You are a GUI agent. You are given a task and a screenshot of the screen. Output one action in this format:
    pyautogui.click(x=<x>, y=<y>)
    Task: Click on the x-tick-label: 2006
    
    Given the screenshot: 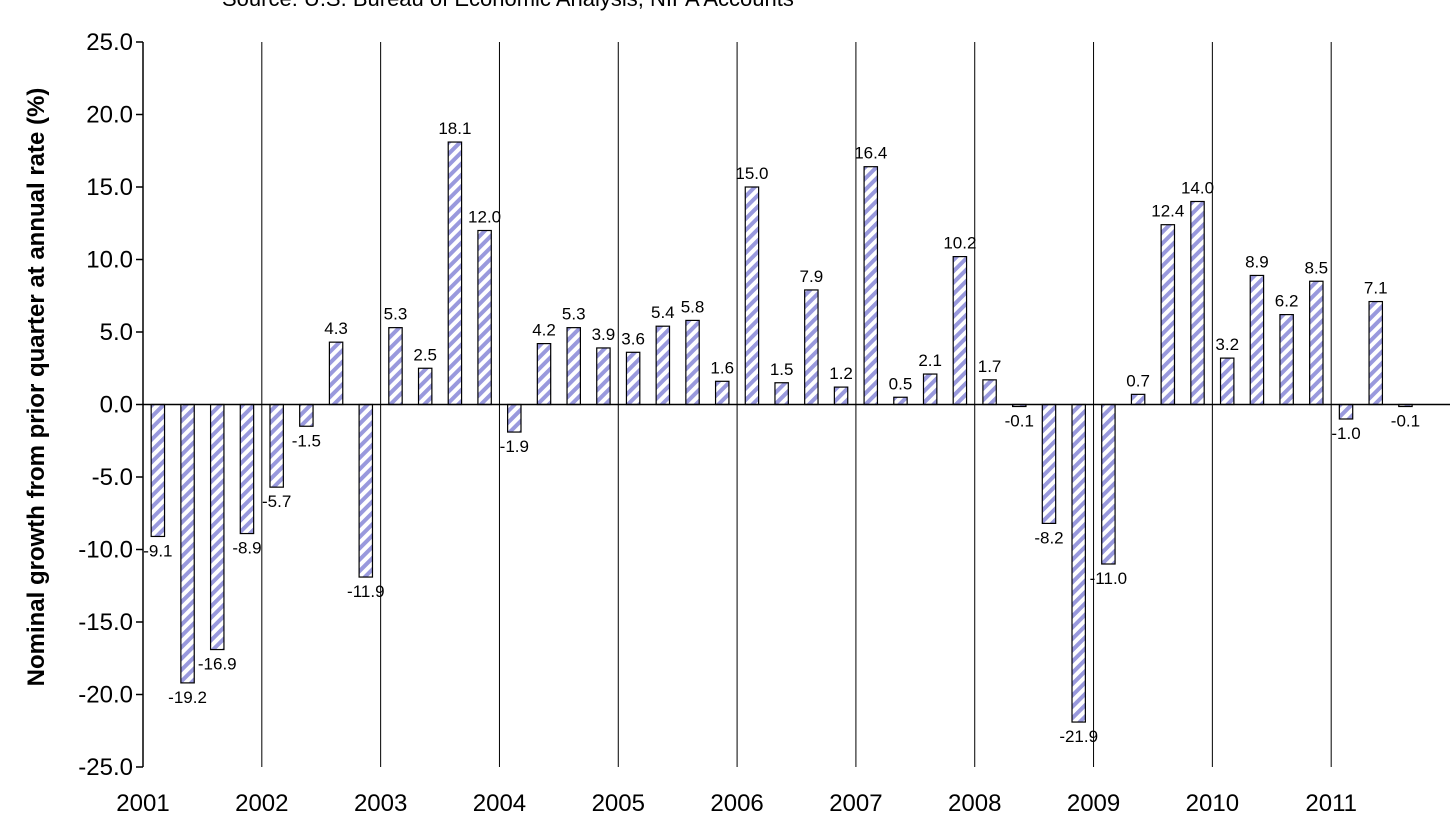 What is the action you would take?
    pyautogui.click(x=736, y=802)
    